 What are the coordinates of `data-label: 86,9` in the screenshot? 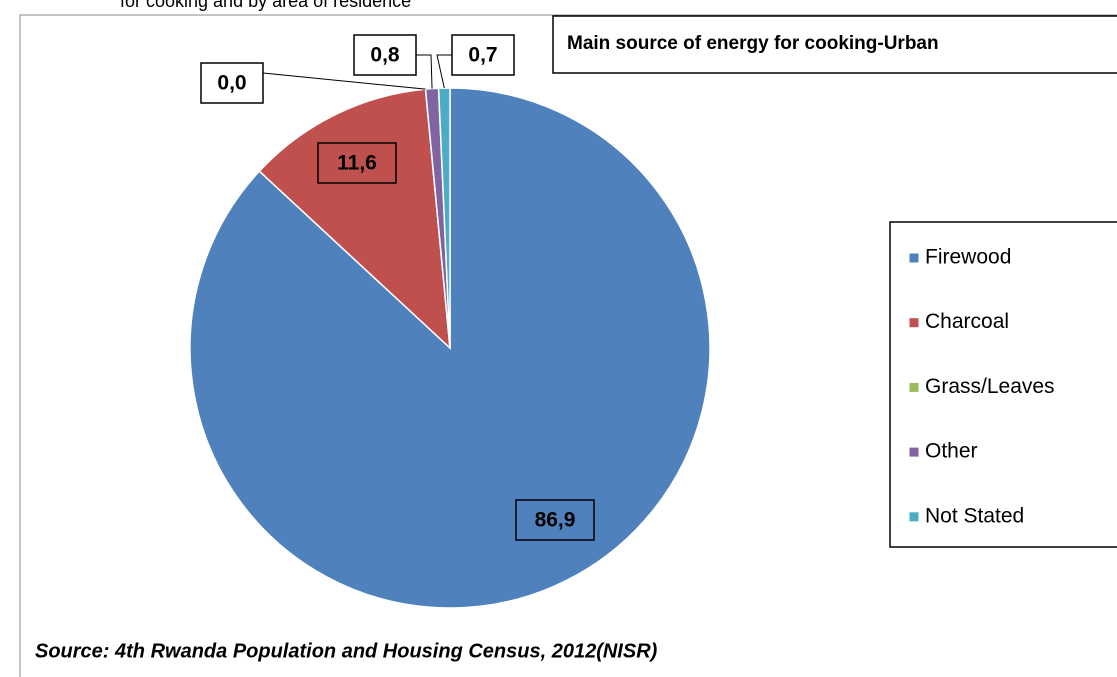 It's located at (555, 520).